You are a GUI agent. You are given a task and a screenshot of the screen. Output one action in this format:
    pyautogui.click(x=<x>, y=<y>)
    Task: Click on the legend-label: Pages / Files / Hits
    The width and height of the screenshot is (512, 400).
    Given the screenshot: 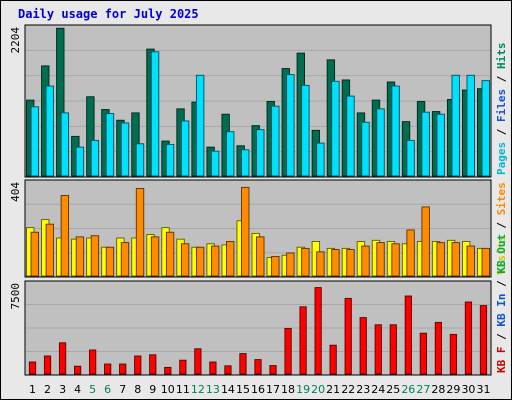 What is the action you would take?
    pyautogui.click(x=501, y=109)
    